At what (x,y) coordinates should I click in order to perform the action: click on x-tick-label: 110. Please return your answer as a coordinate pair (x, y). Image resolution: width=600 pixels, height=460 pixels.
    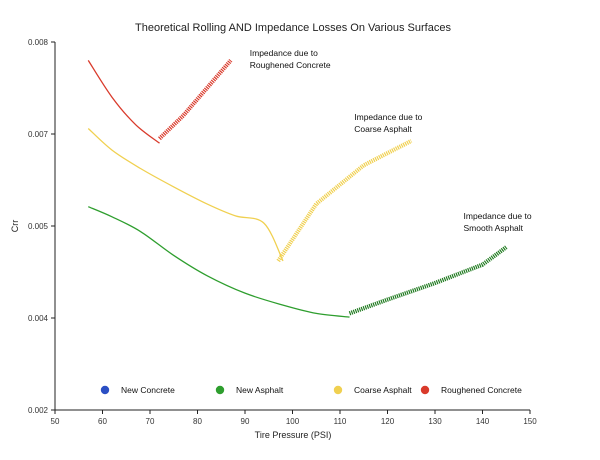
    Looking at the image, I should click on (340, 421).